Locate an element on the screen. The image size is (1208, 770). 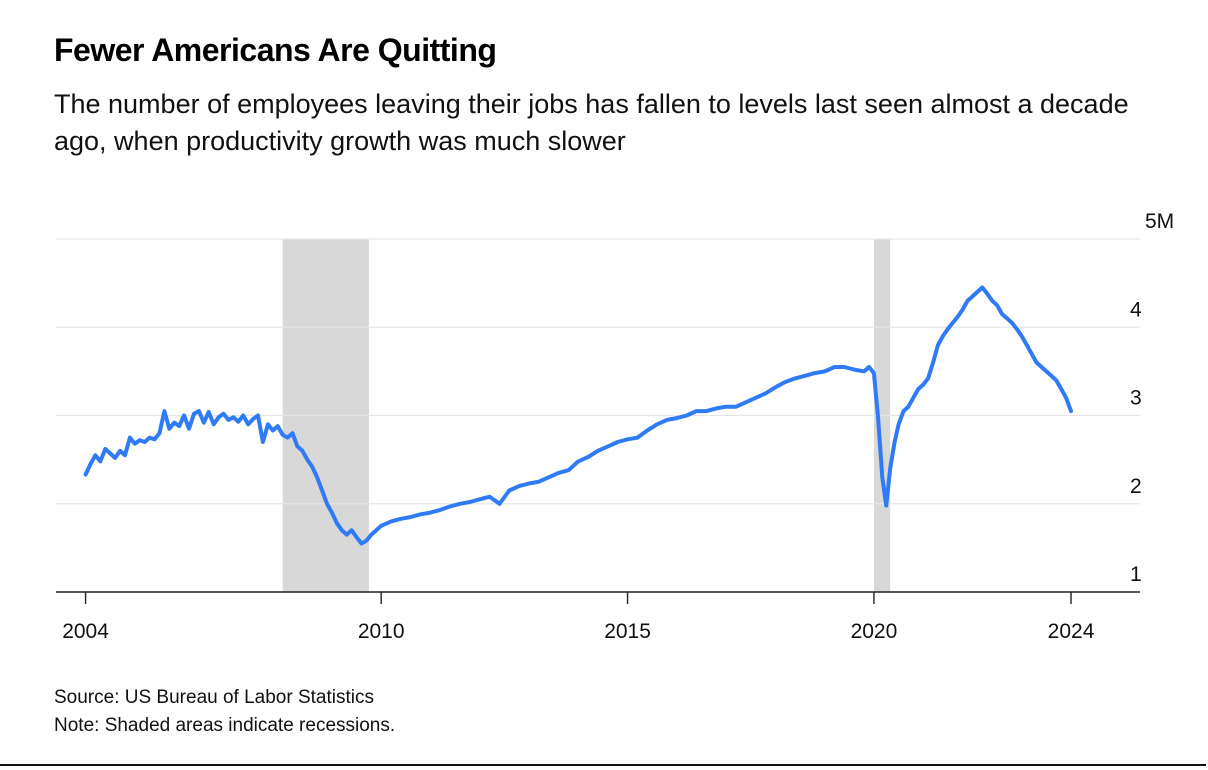
y-tick-label-5: 5M is located at coordinates (1159, 221).